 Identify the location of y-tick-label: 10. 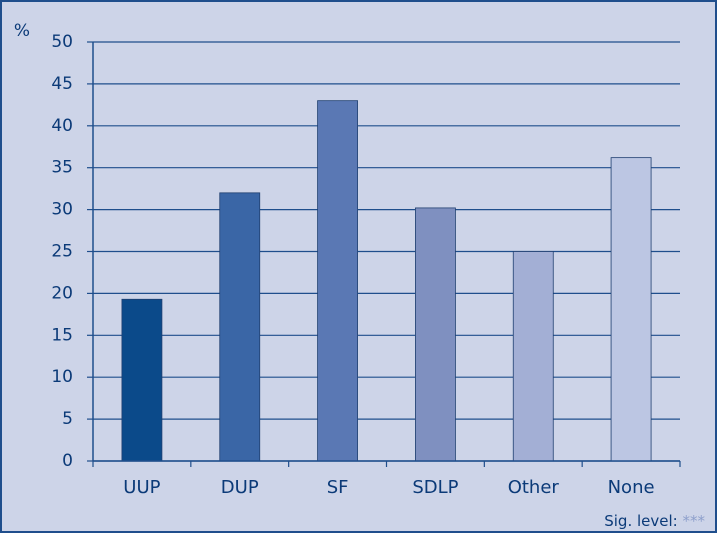
(62, 377).